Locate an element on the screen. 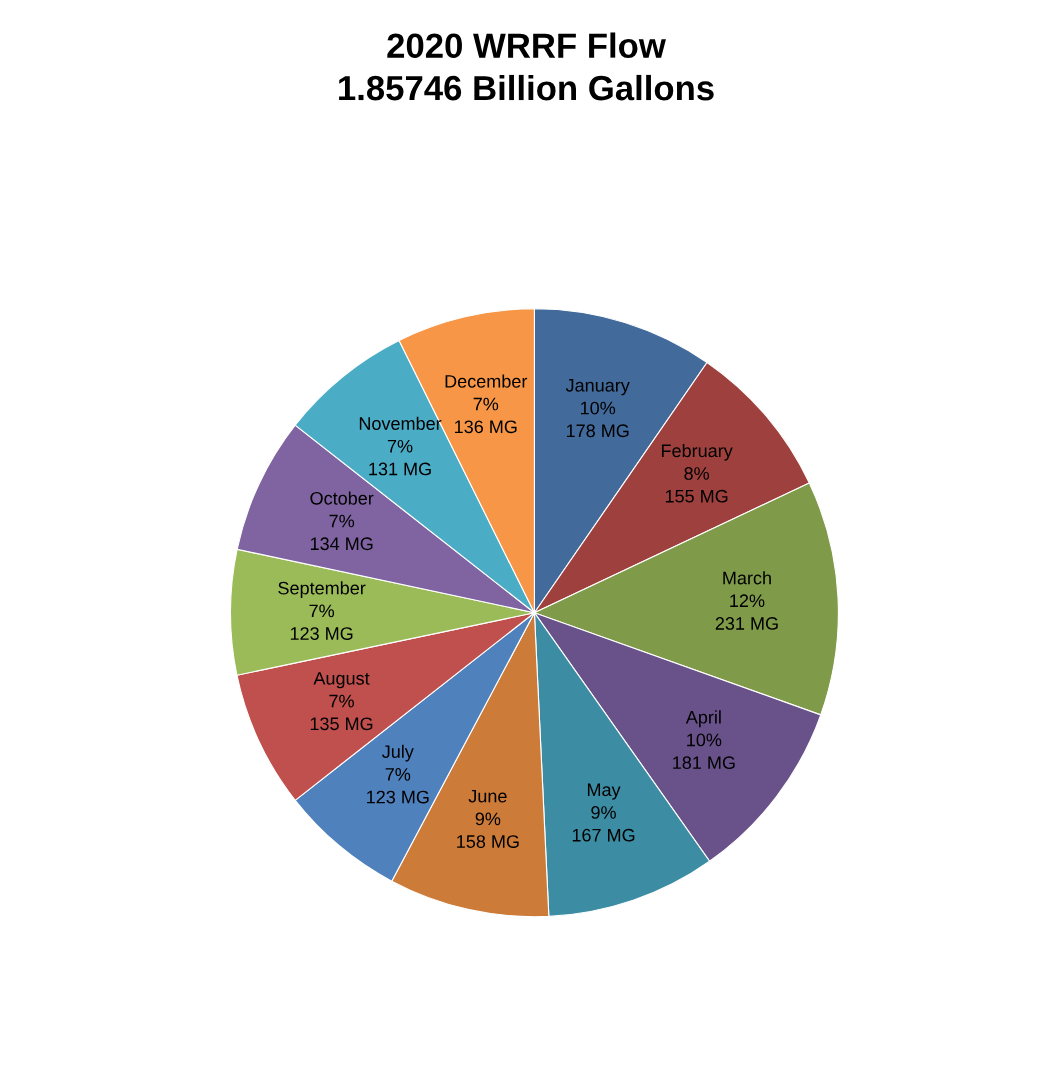 The image size is (1052, 1075). data-label: 8% 155 MG is located at coordinates (696, 485).